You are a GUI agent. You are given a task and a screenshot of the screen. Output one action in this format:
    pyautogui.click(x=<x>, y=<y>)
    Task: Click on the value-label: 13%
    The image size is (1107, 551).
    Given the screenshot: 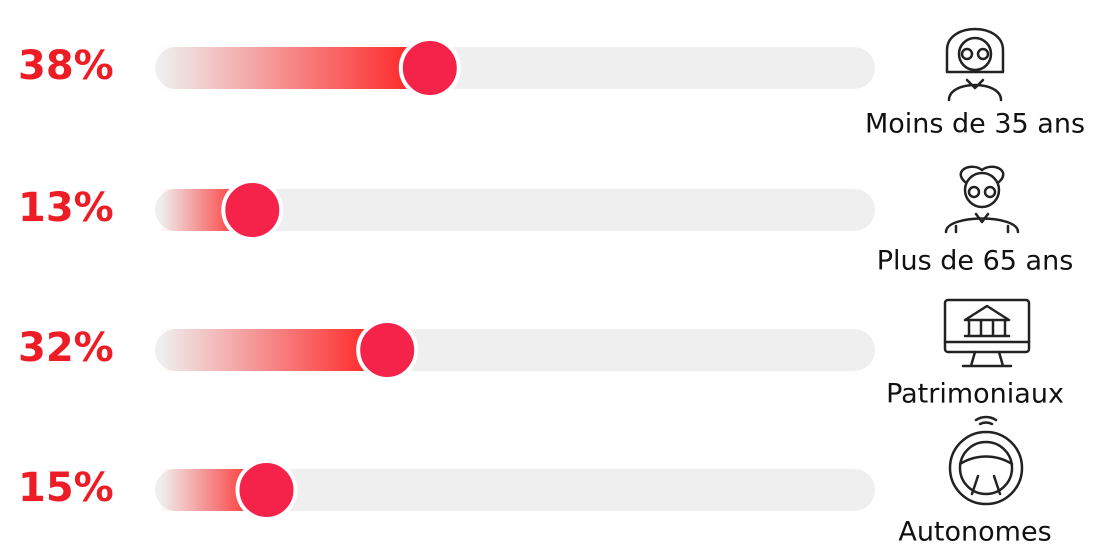 What is the action you would take?
    pyautogui.click(x=66, y=208)
    